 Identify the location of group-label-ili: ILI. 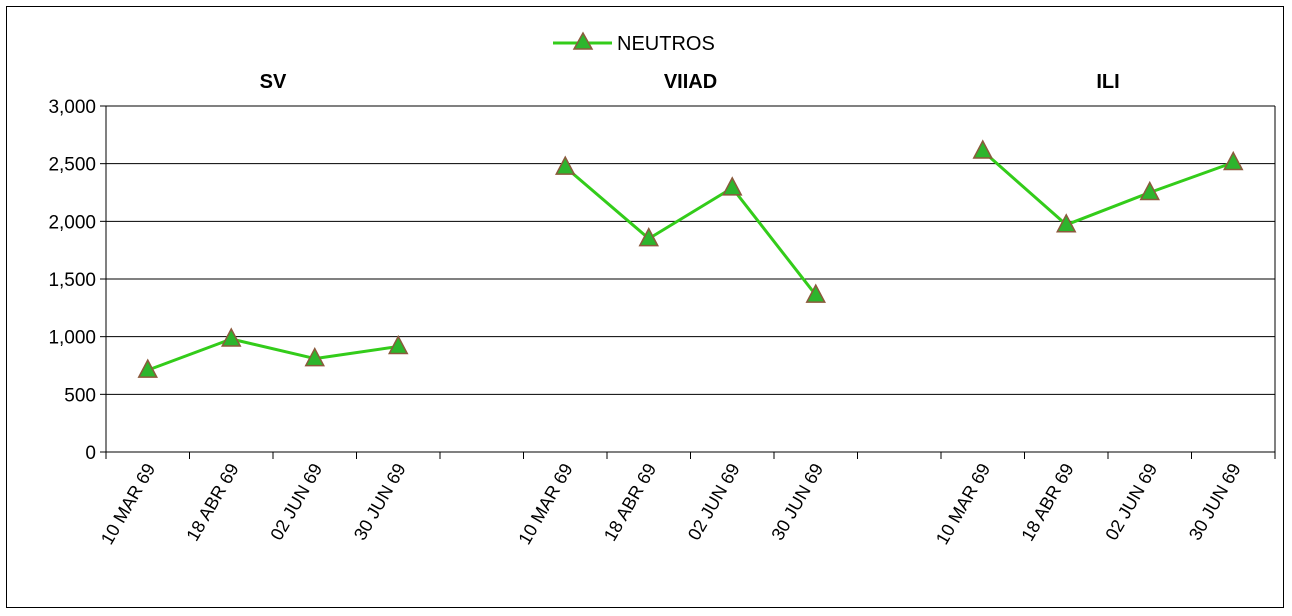
(1107, 82).